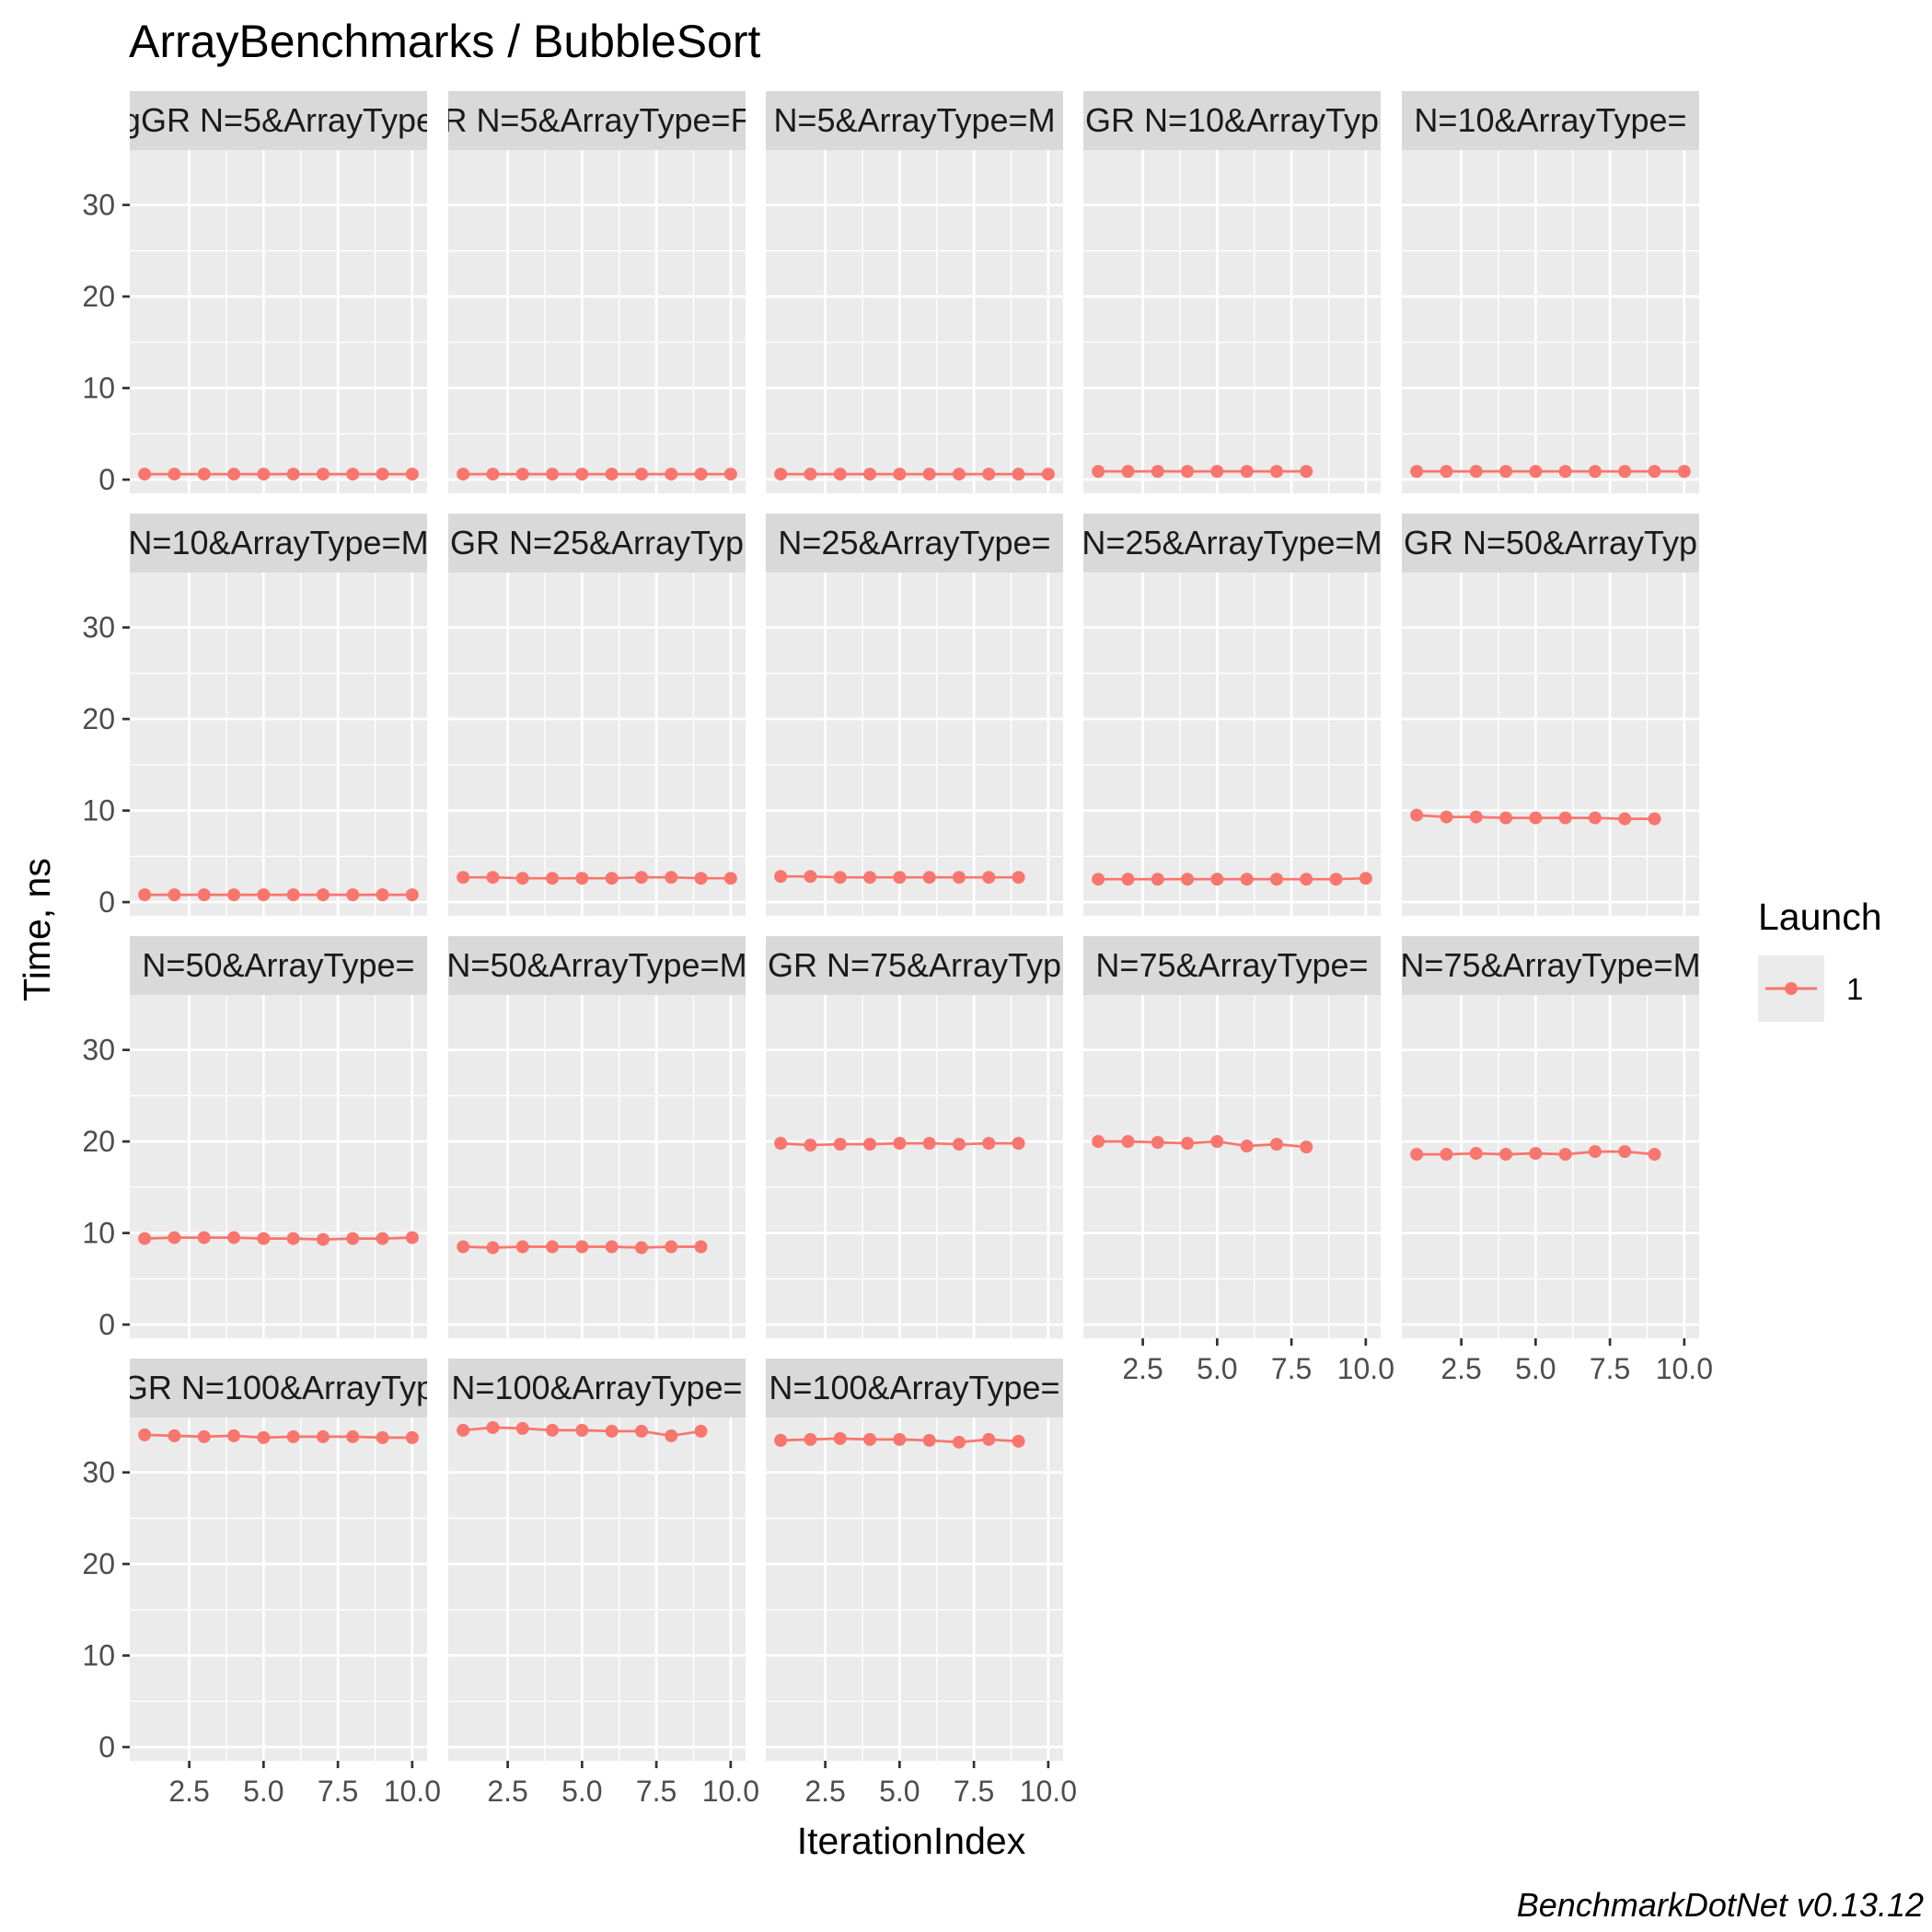 Image resolution: width=1932 pixels, height=1932 pixels. Describe the element at coordinates (261, 1584) in the screenshot. I see `facet-panel: GR N=100&ArrayTyp 0 10 20 30 2.5 5.0 7.5 10.0` at that location.